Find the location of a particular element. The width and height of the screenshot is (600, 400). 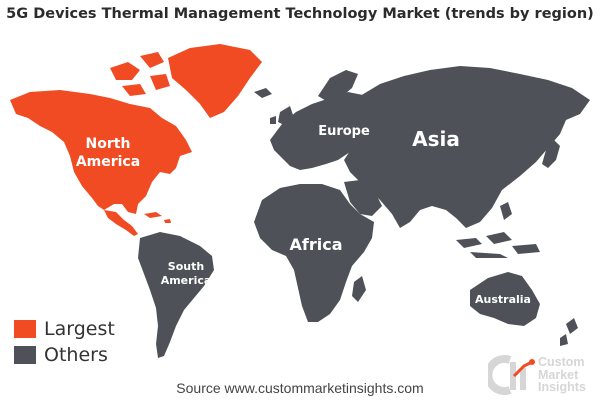

logo-line-custom: Custom is located at coordinates (561, 362).